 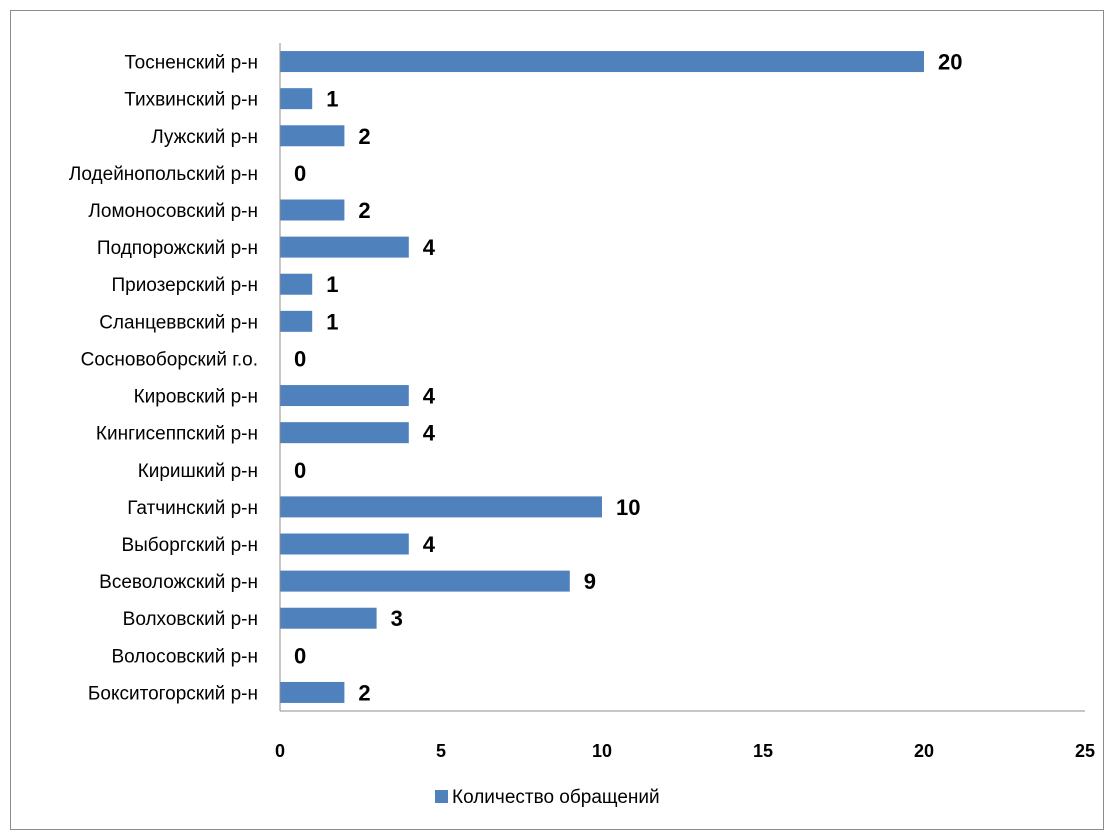 I want to click on category-label: Сланцеввский р-н, so click(x=178, y=322).